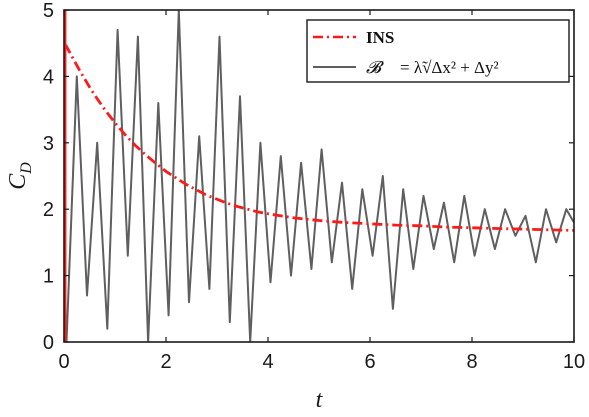  I want to click on x-tick-label: 10, so click(574, 362).